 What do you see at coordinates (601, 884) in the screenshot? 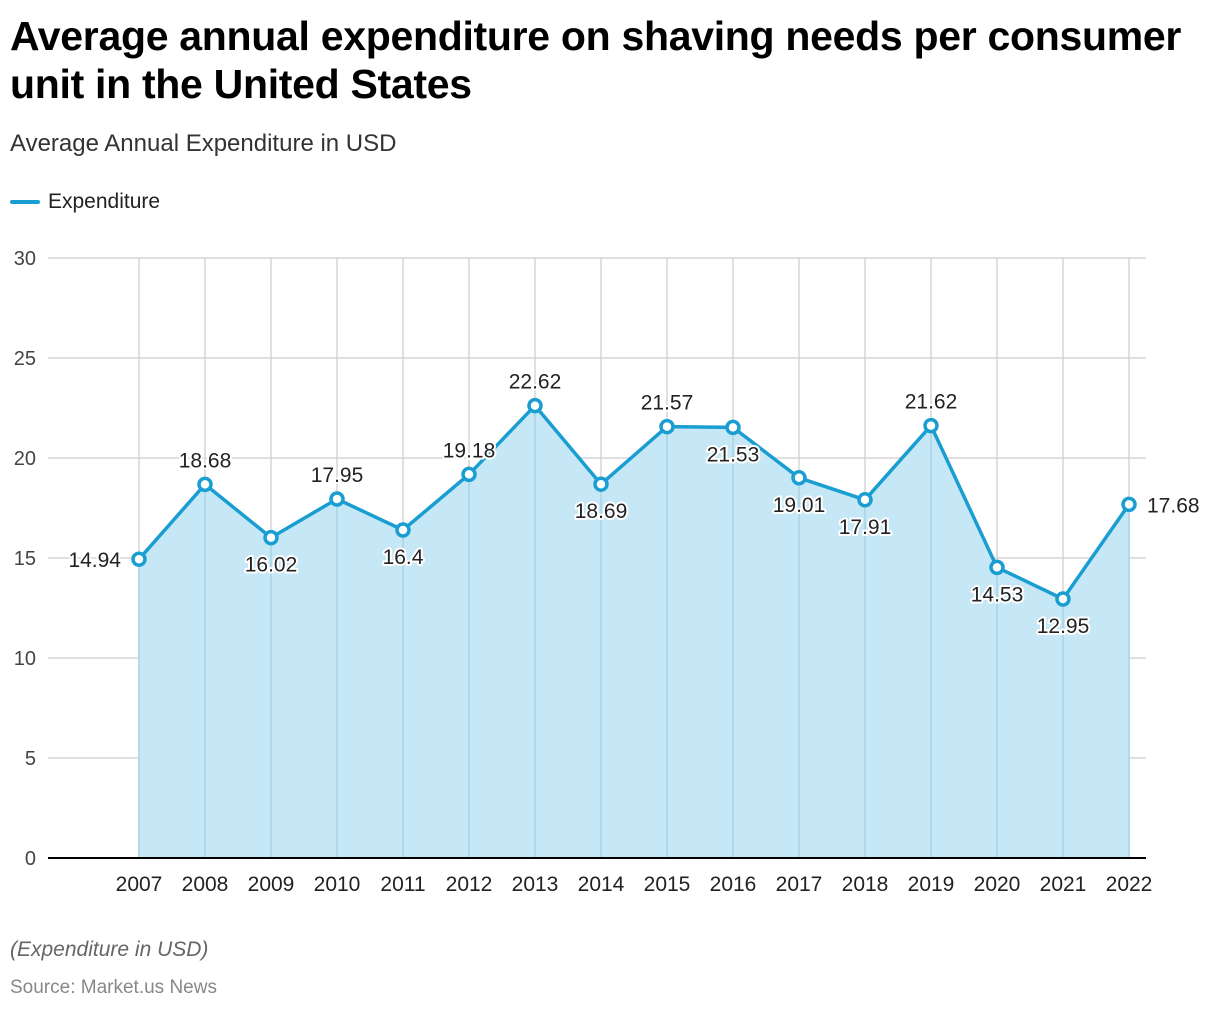
I see `x-tick-label: 2014` at bounding box center [601, 884].